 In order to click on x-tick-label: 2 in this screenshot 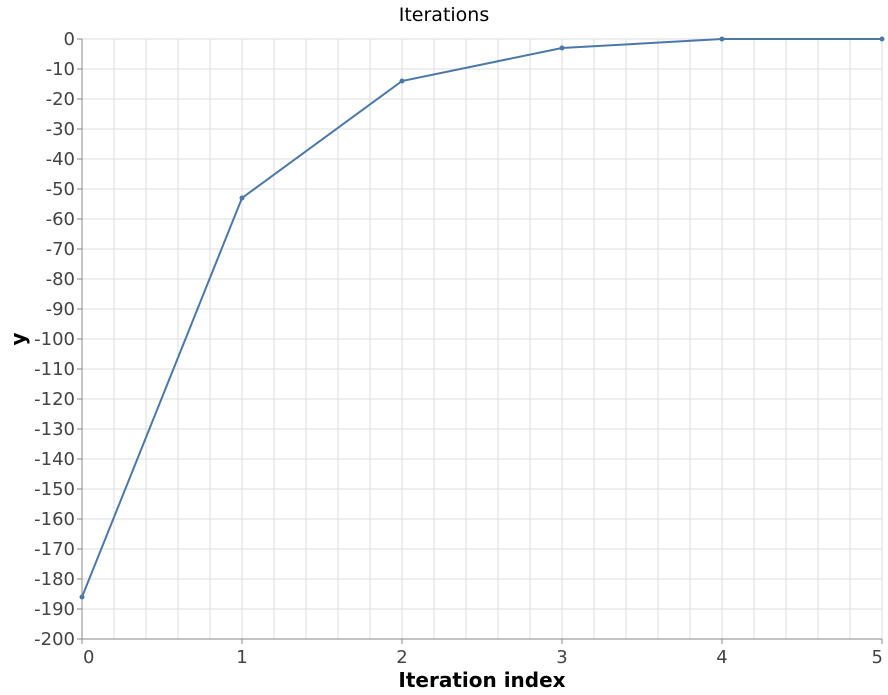, I will do `click(401, 657)`.